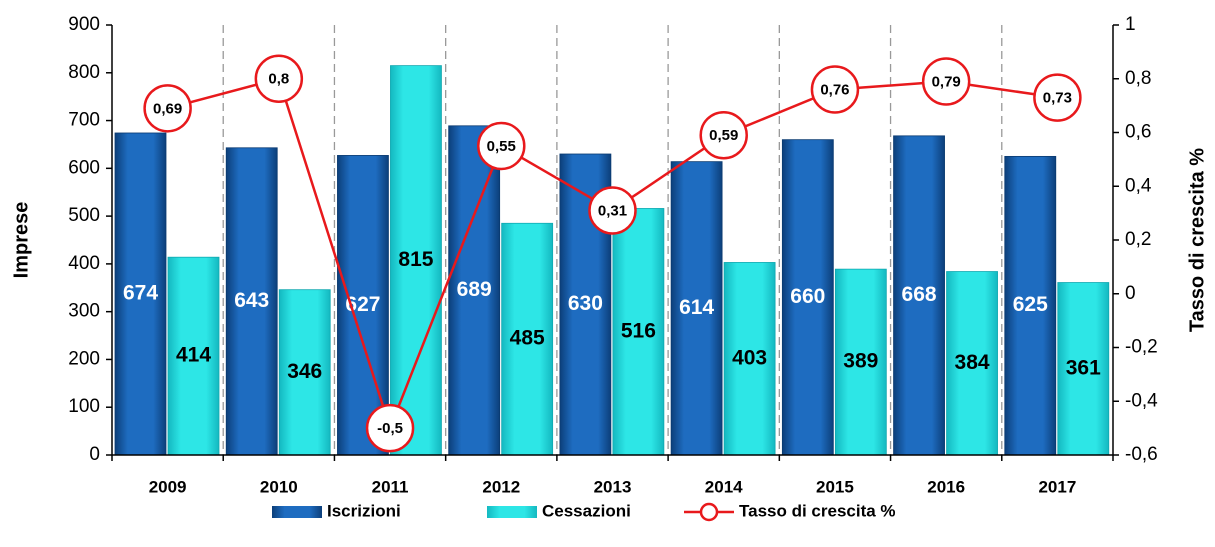 The height and width of the screenshot is (547, 1215). What do you see at coordinates (84, 311) in the screenshot?
I see `y-tick-label: 300` at bounding box center [84, 311].